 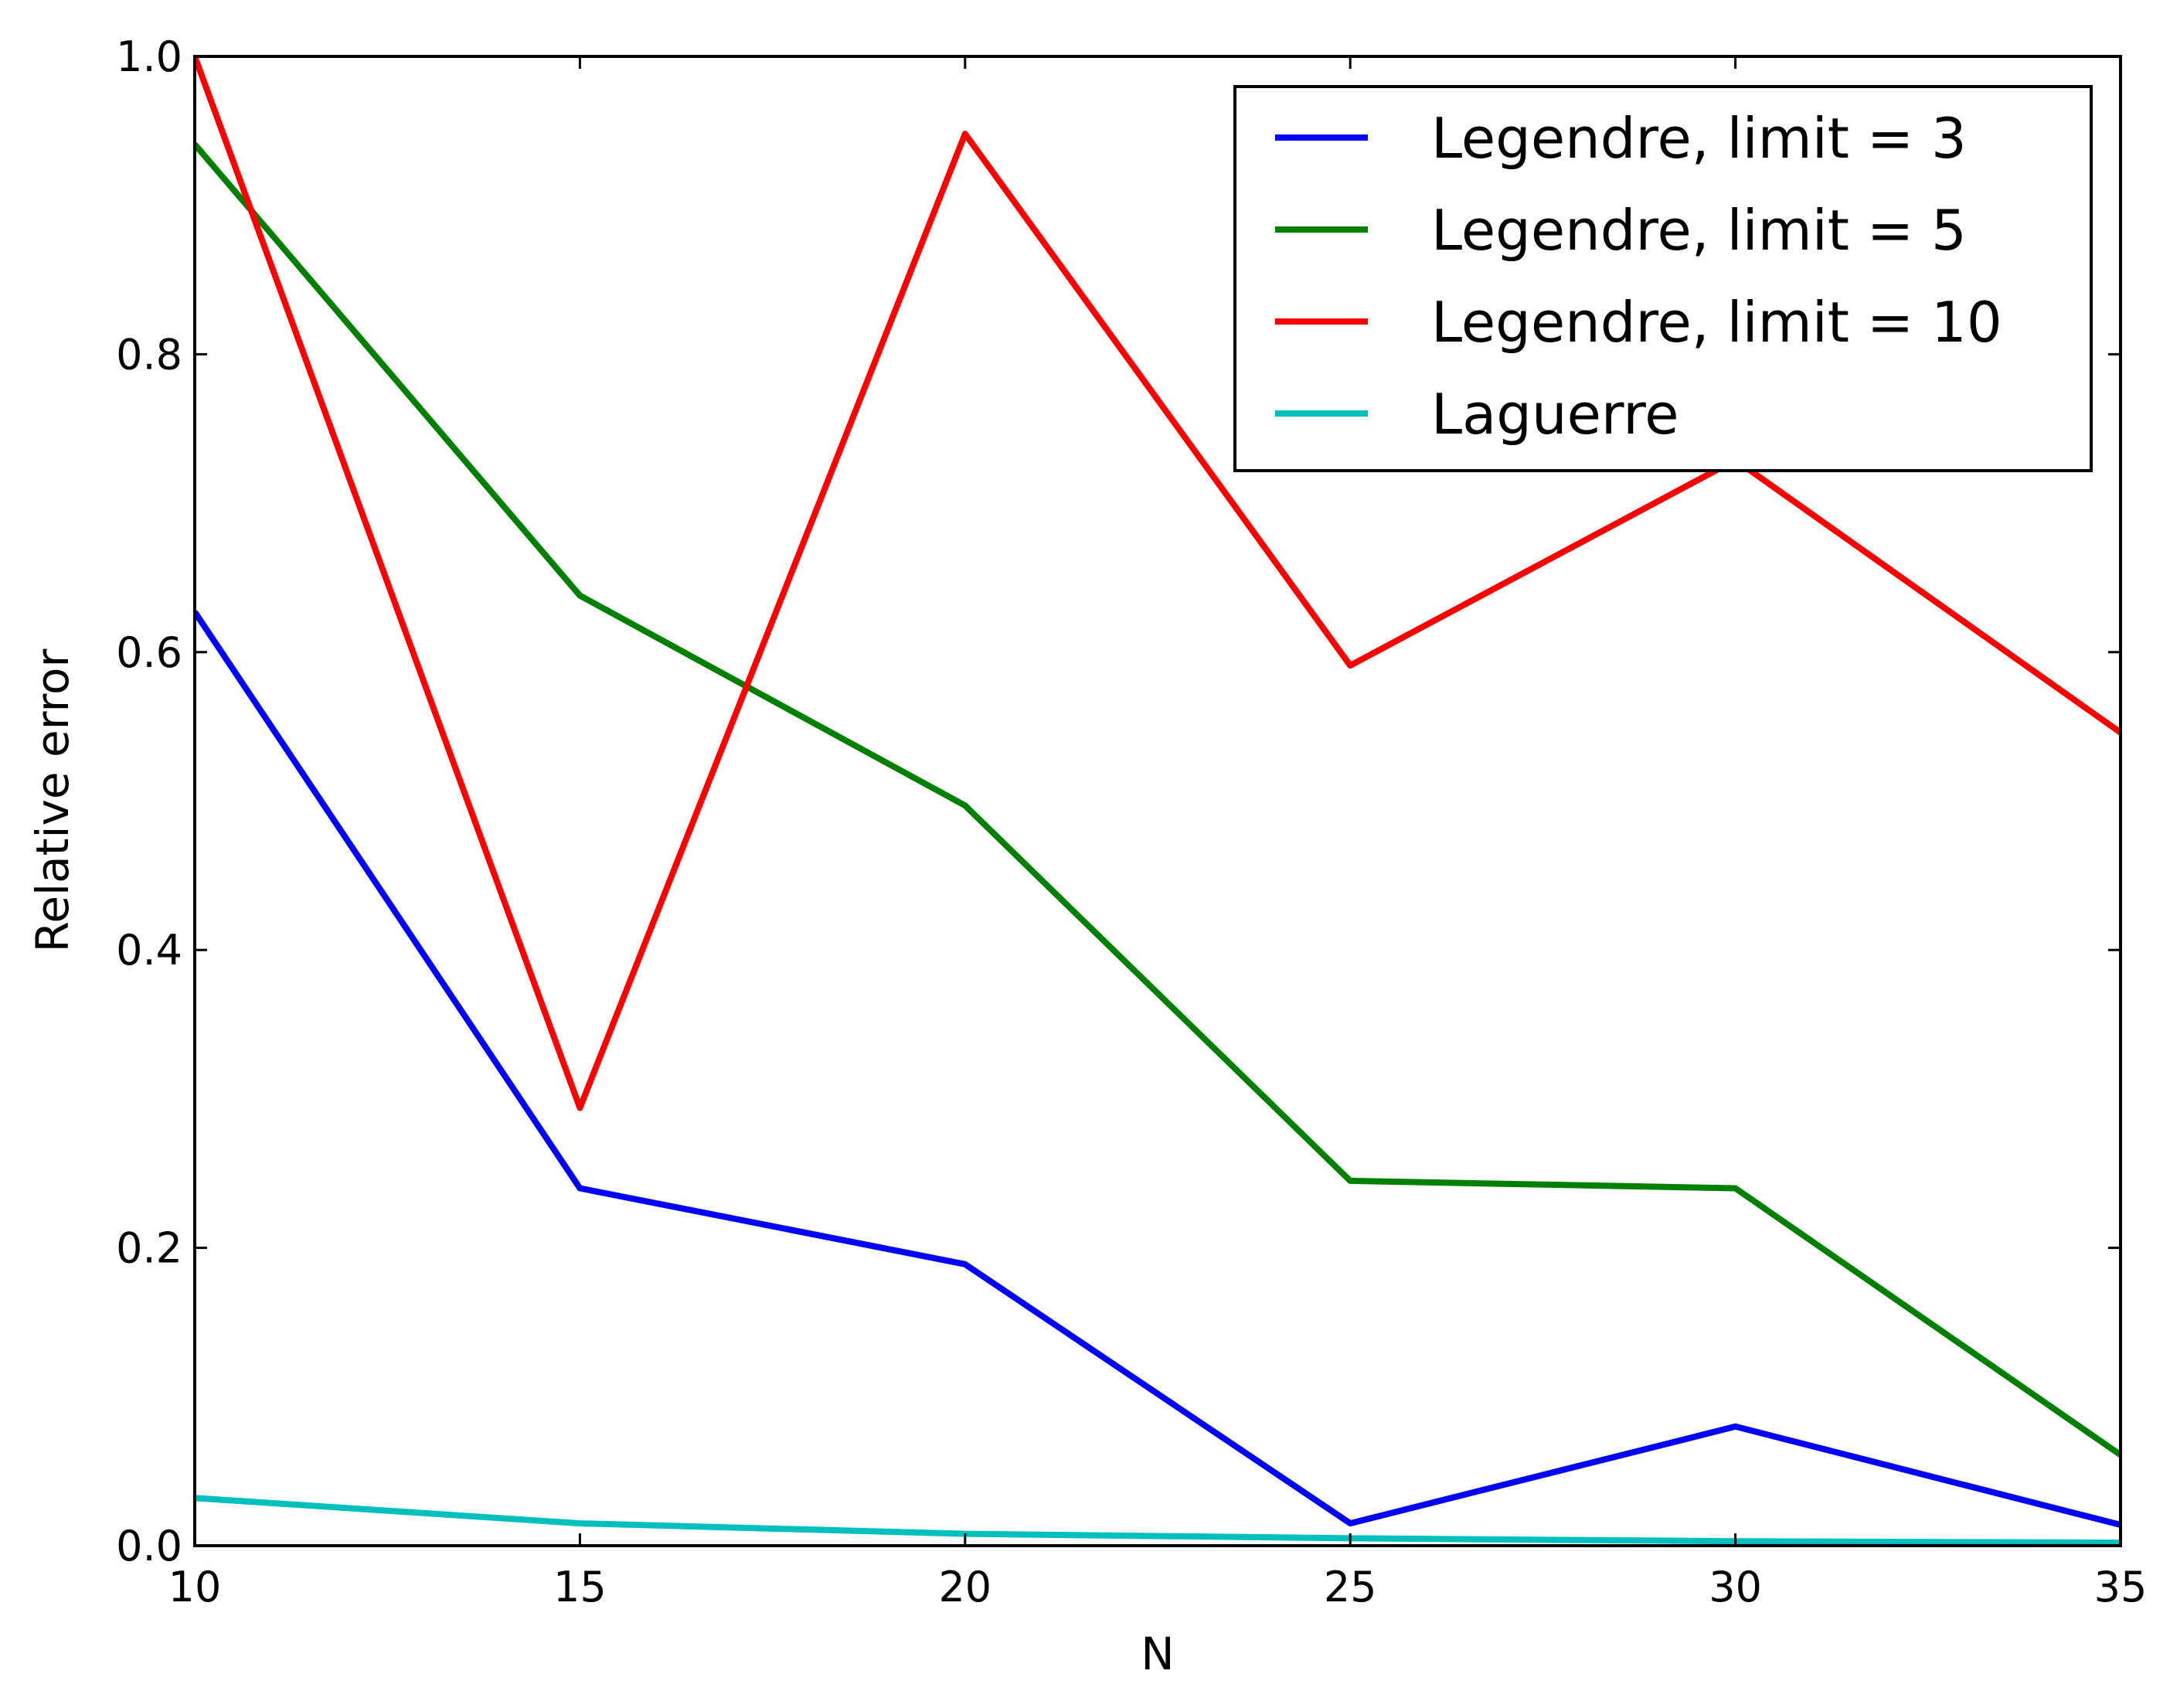 What do you see at coordinates (1157, 1654) in the screenshot?
I see `x-axis-title: N` at bounding box center [1157, 1654].